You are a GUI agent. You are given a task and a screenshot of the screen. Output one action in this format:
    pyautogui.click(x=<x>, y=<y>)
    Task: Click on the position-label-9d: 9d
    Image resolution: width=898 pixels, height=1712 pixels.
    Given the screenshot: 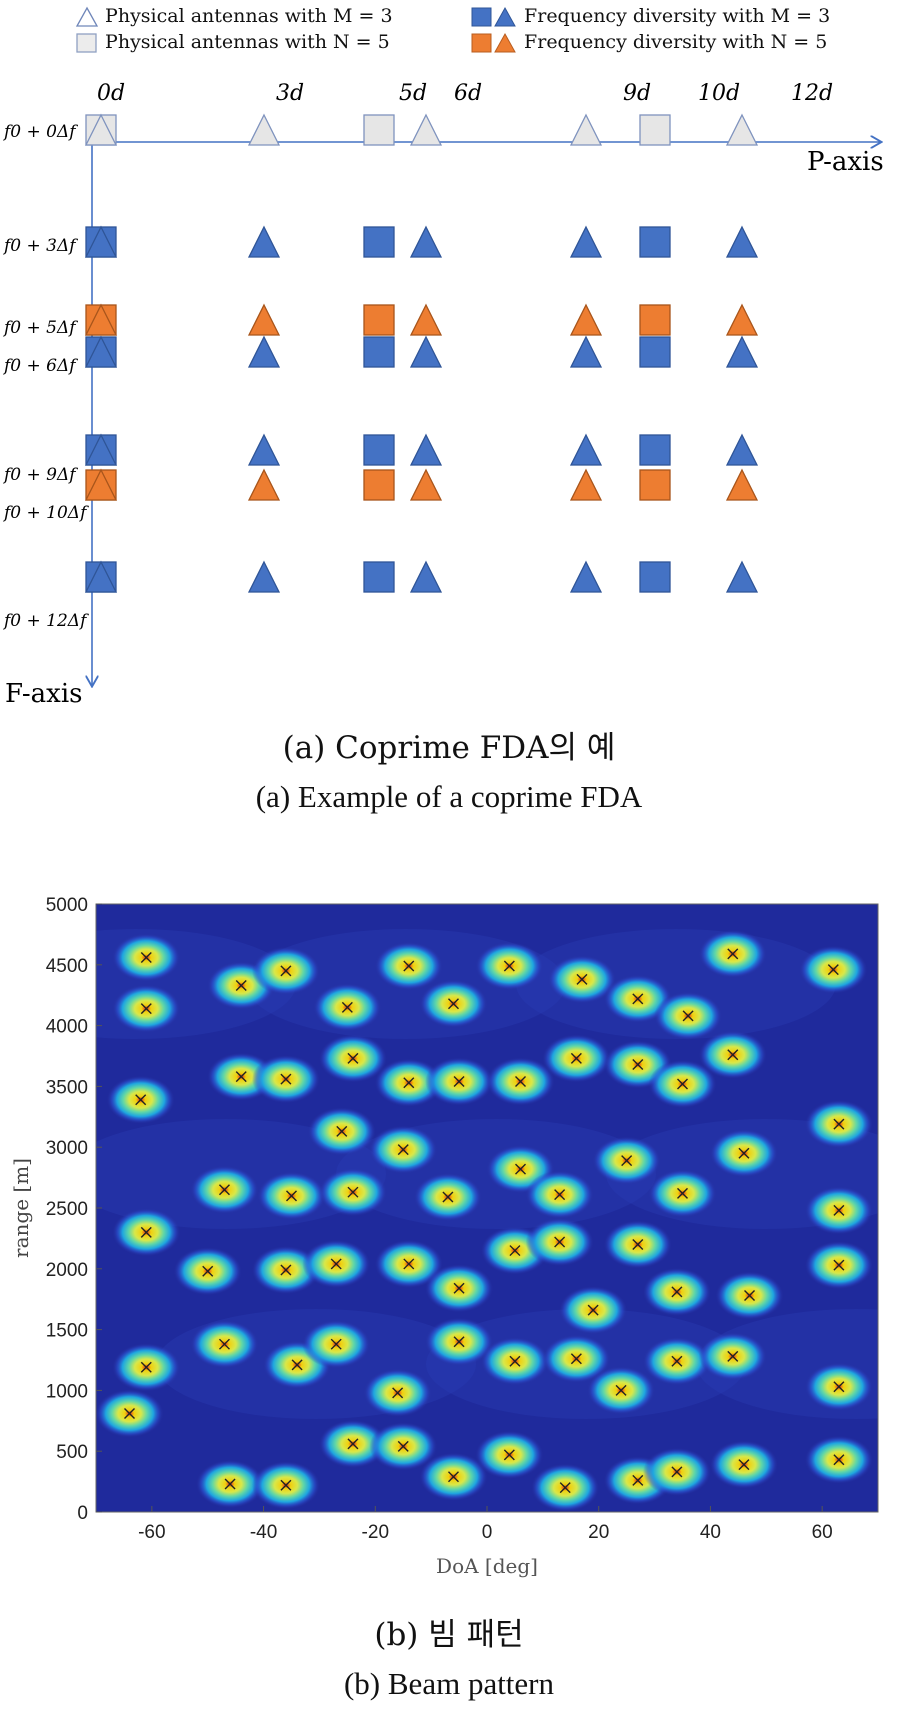 What is the action you would take?
    pyautogui.click(x=637, y=93)
    